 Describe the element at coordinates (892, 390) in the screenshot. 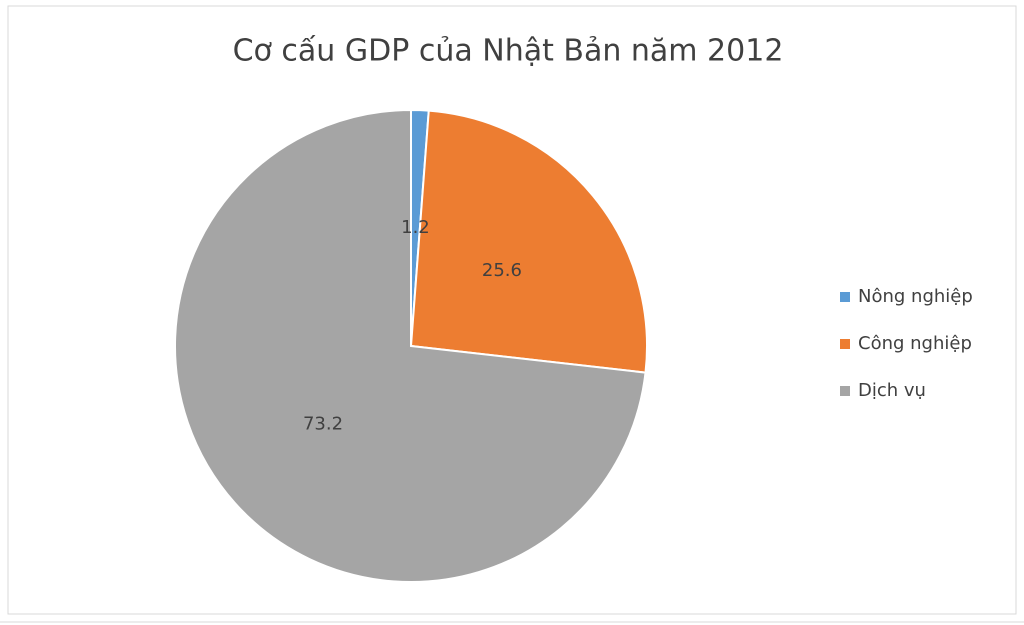

I see `legend-label: Dịch vụ` at that location.